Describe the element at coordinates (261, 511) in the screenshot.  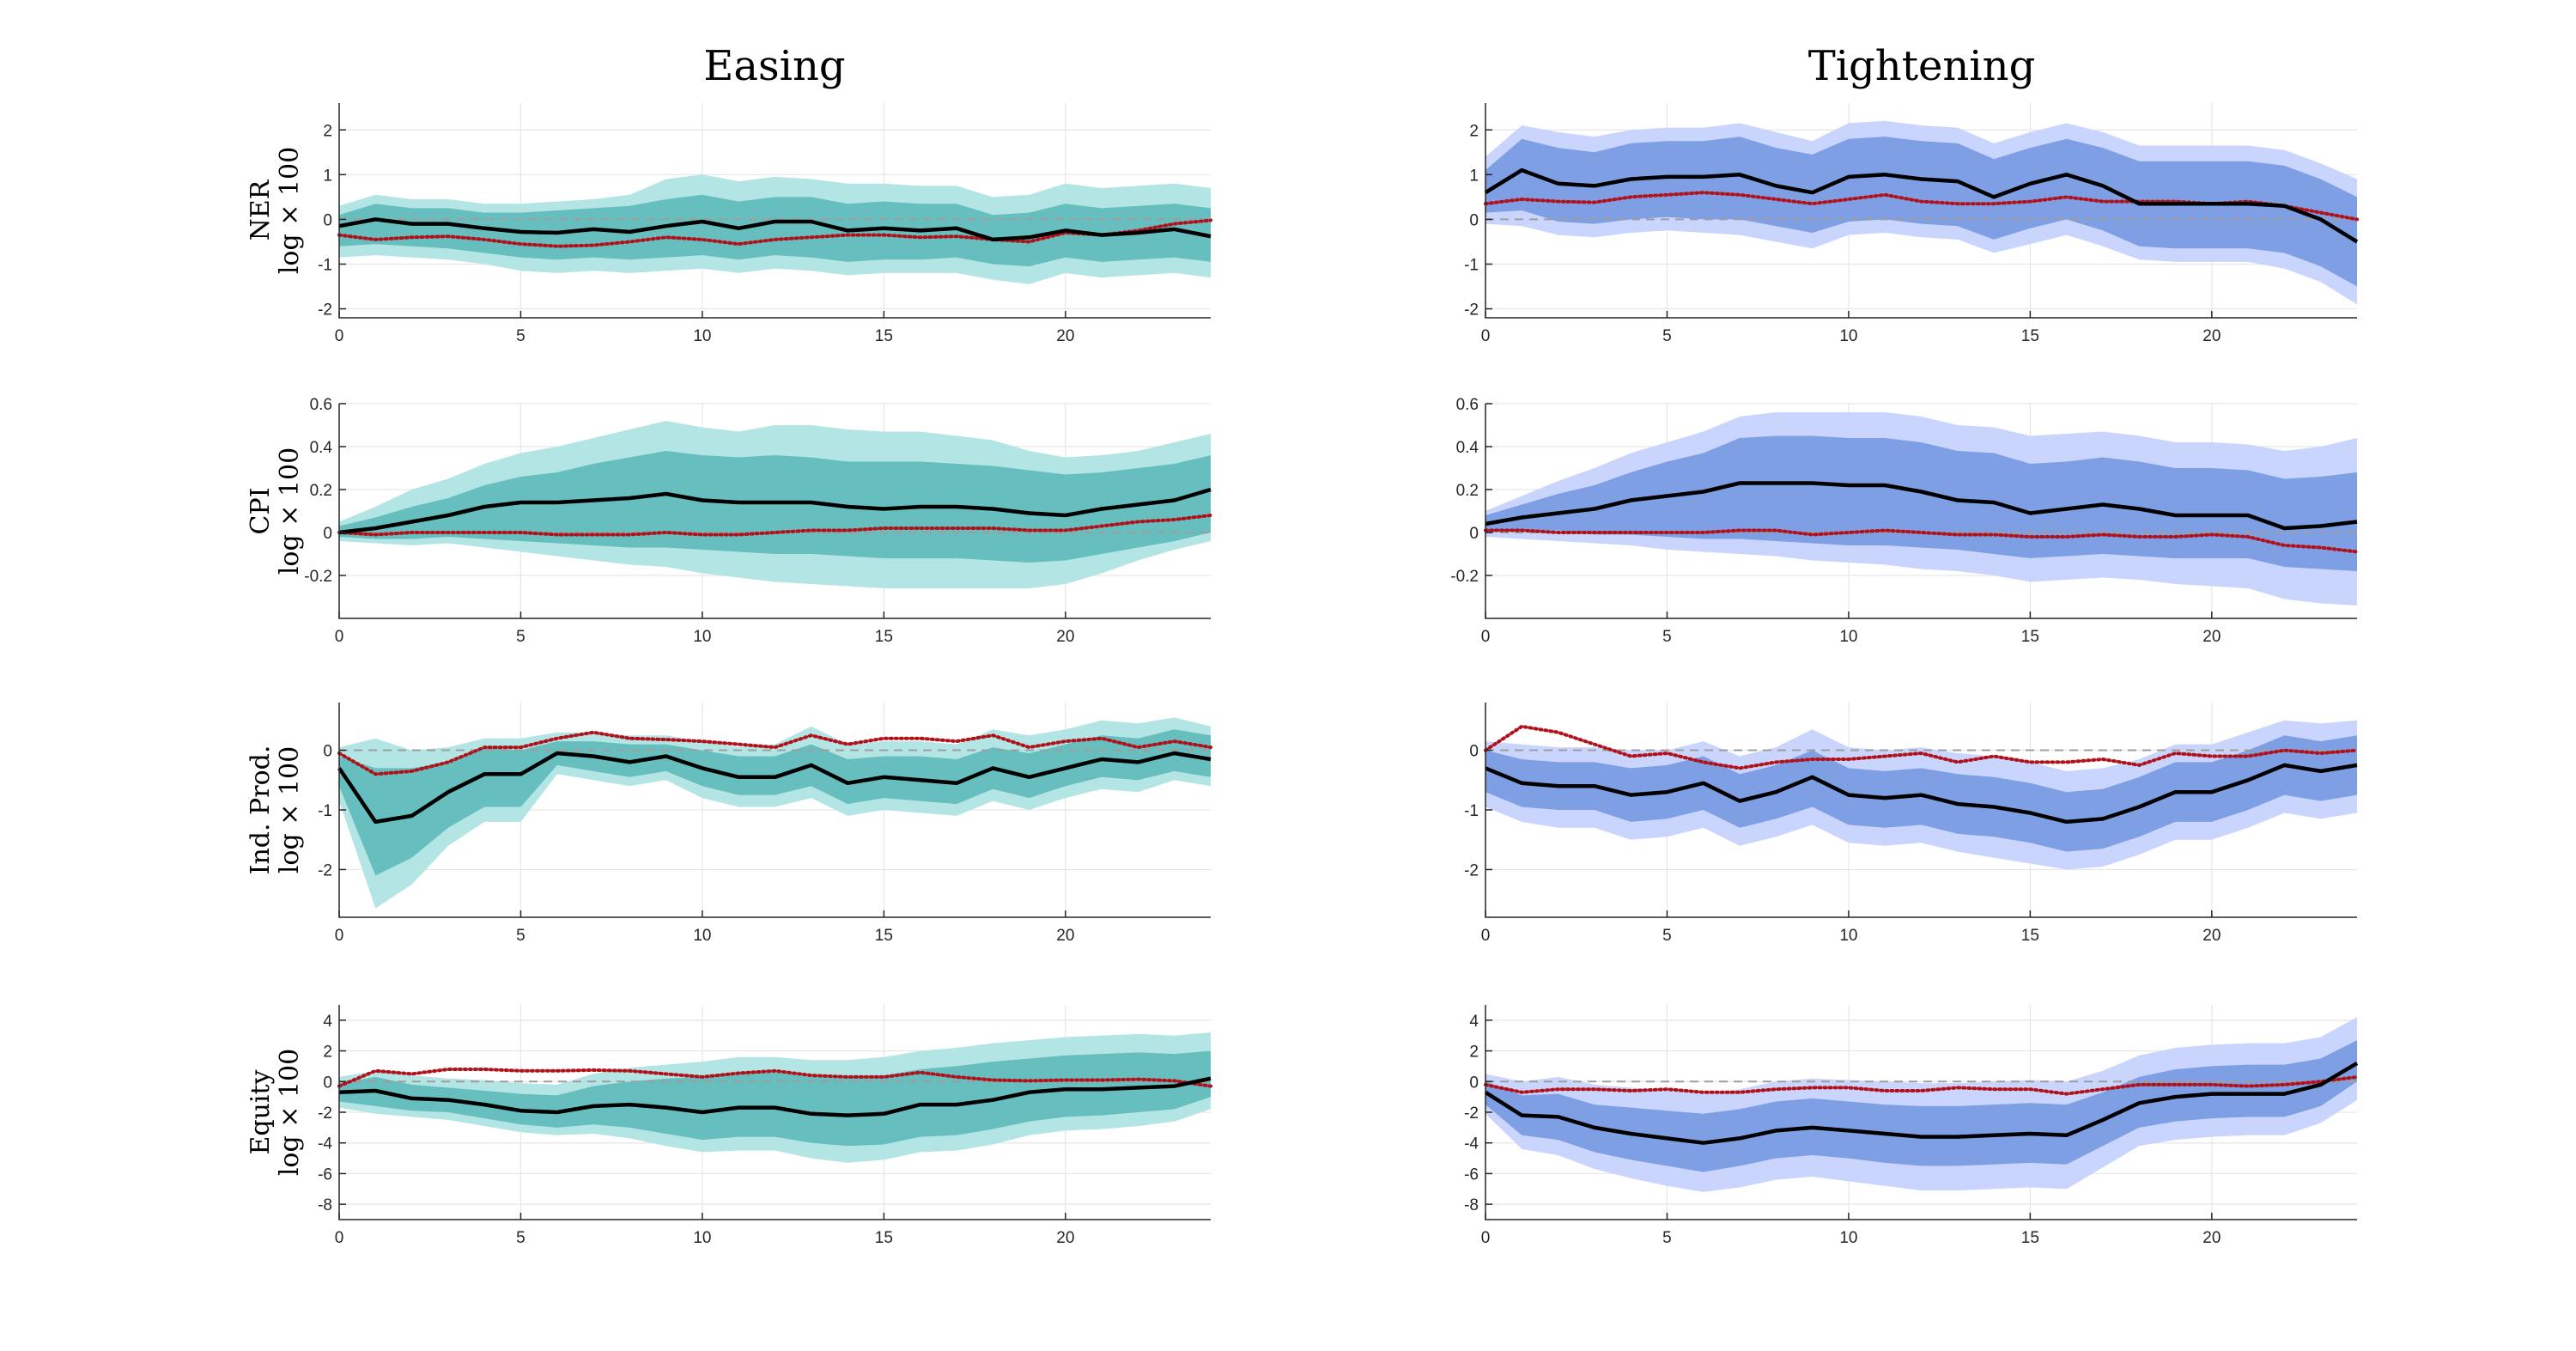
I see `y-axis-label-variable: CPI` at that location.